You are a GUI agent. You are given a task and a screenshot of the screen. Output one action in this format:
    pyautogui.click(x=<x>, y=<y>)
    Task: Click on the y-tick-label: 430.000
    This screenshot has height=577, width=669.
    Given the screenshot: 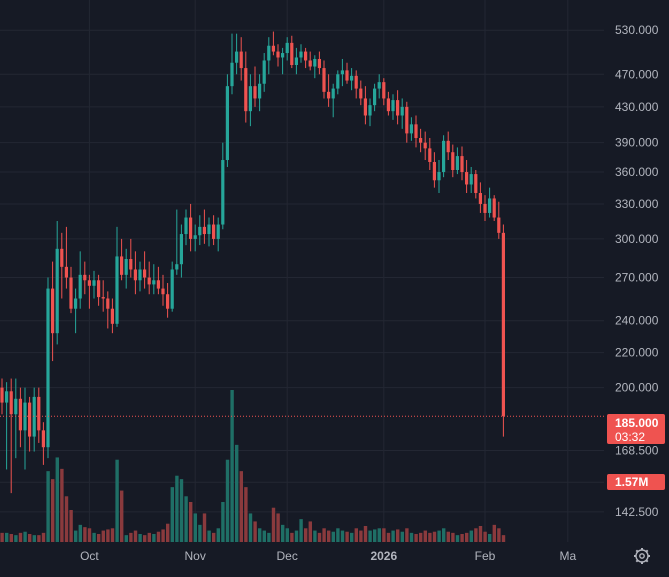 What is the action you would take?
    pyautogui.click(x=637, y=107)
    